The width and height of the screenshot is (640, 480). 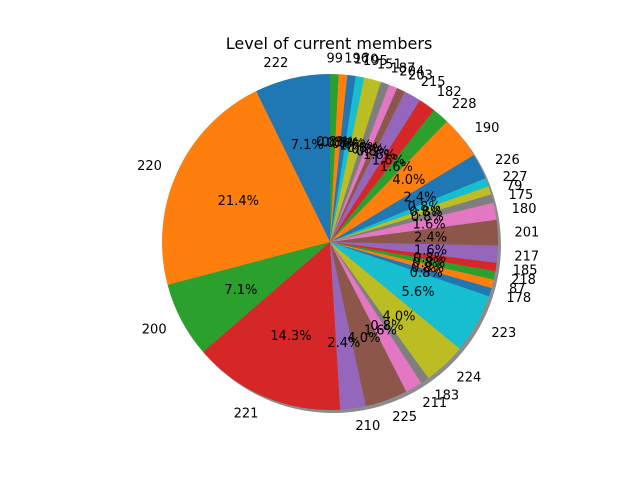 What do you see at coordinates (372, 152) in the screenshot?
I see `percent-label-203: 0.8%` at bounding box center [372, 152].